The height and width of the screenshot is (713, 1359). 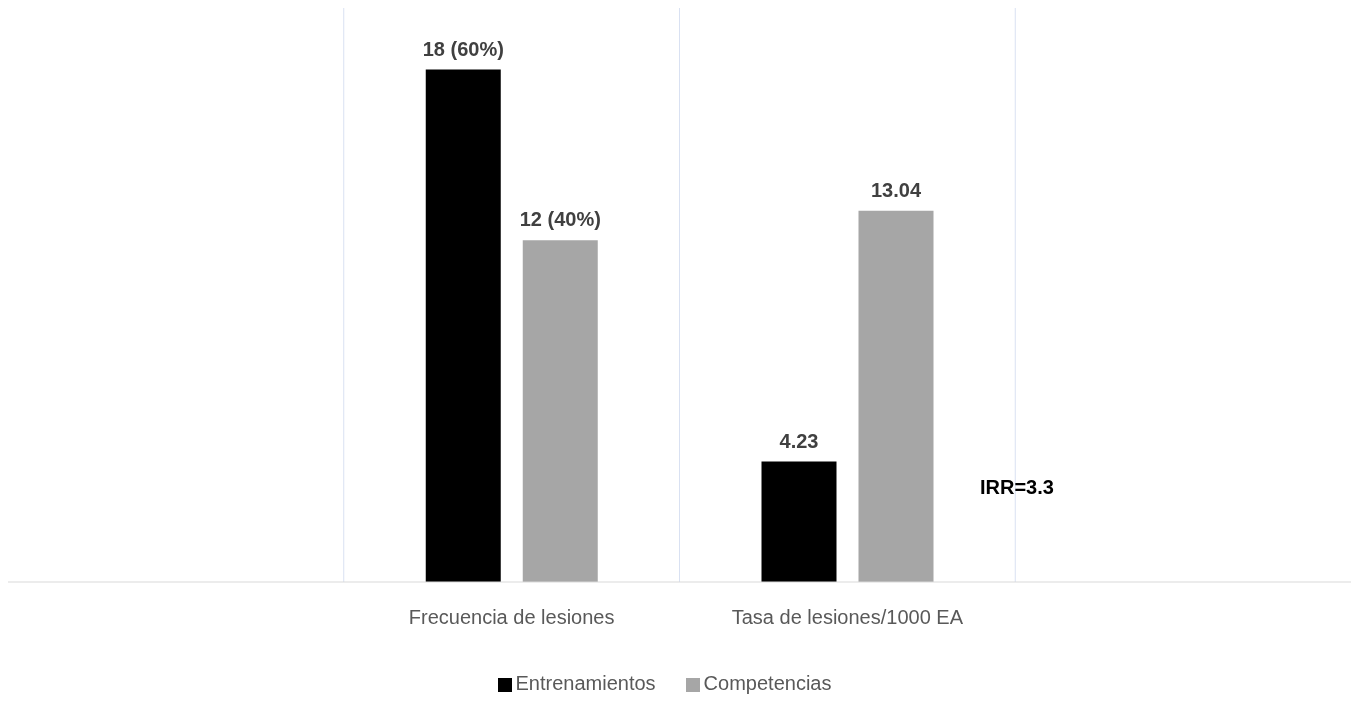 I want to click on data-label: 12 (40%), so click(x=560, y=219).